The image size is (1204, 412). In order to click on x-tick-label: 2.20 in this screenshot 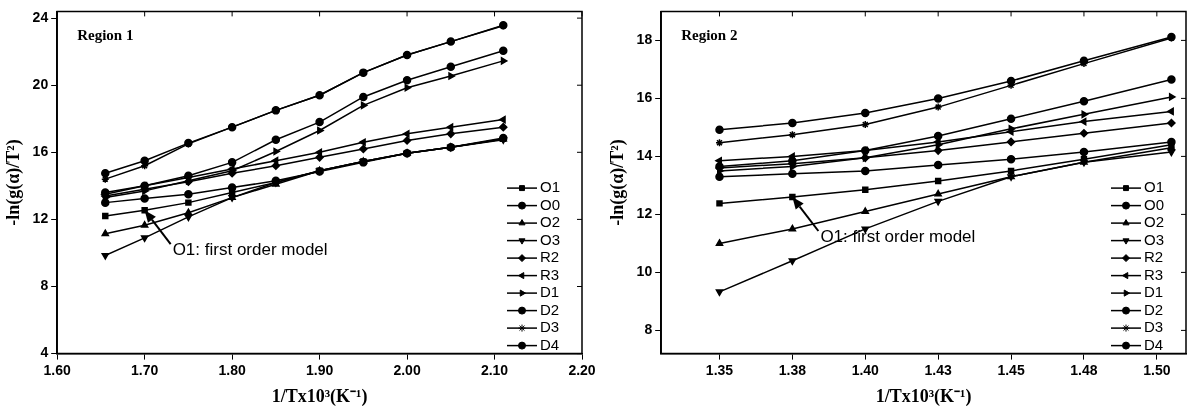, I will do `click(582, 369)`.